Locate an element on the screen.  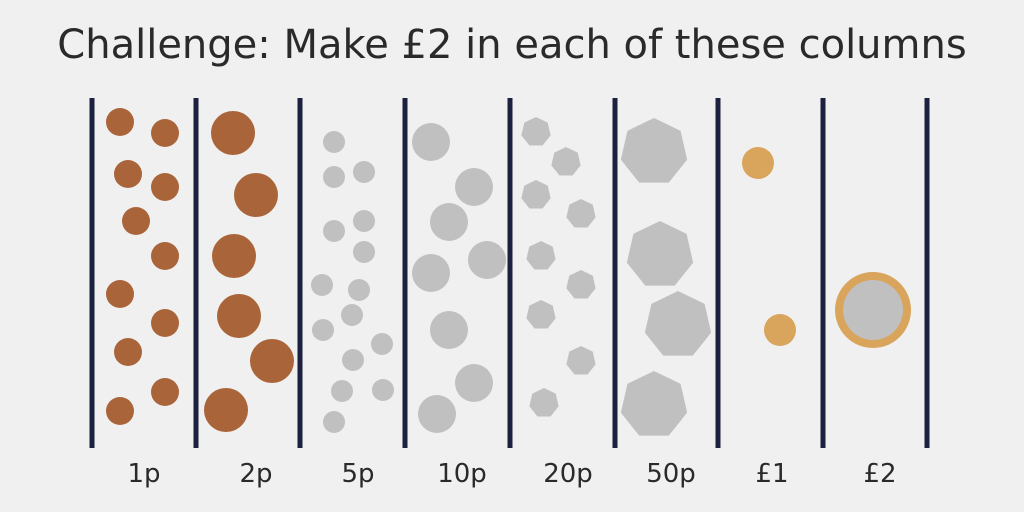
coins-1p is located at coordinates (142, 266).